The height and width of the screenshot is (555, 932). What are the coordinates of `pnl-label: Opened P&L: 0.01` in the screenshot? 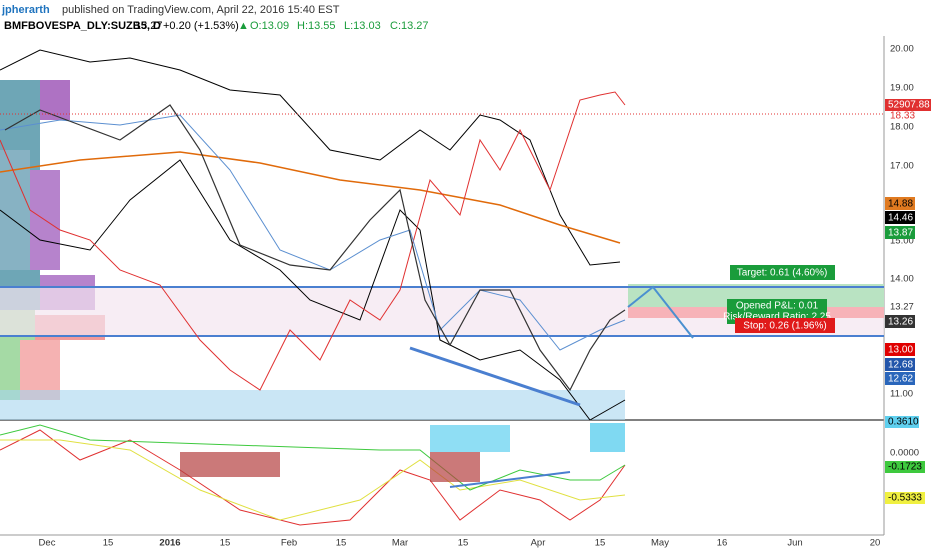 It's located at (777, 306).